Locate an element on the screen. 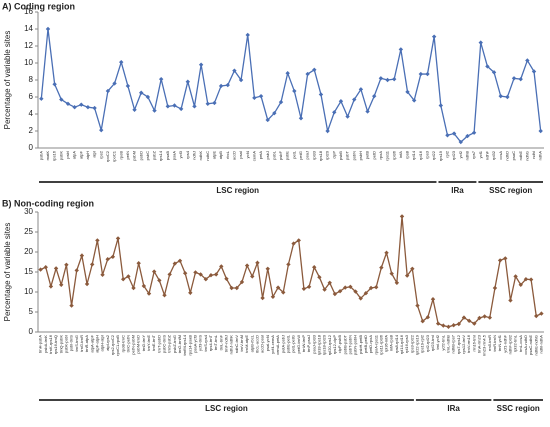  x-tick-label: rps16 is located at coordinates (54, 155).